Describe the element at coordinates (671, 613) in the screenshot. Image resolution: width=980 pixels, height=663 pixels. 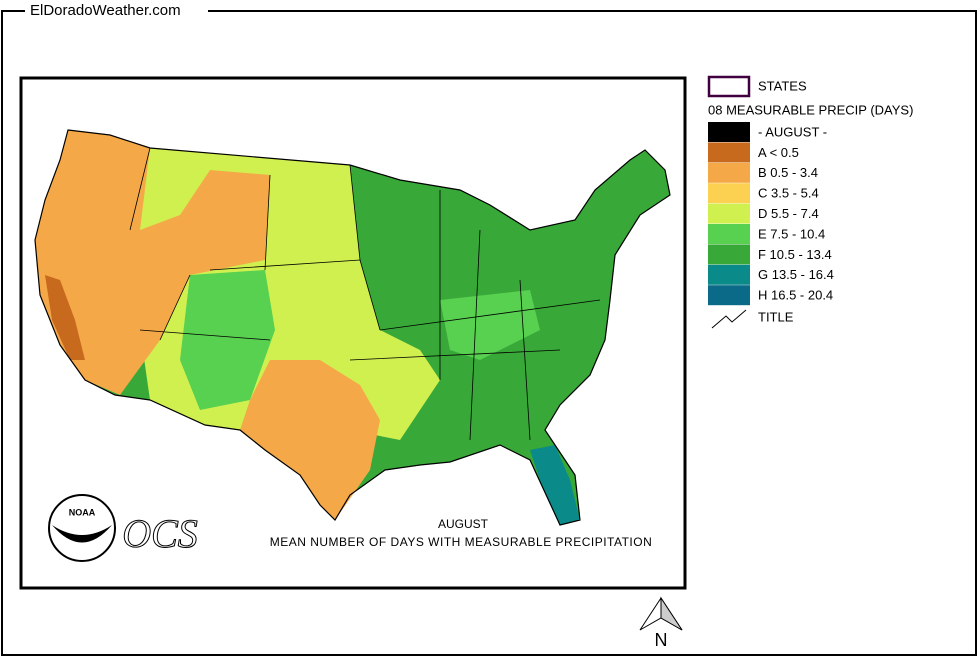
I see `north-arrow-shade` at that location.